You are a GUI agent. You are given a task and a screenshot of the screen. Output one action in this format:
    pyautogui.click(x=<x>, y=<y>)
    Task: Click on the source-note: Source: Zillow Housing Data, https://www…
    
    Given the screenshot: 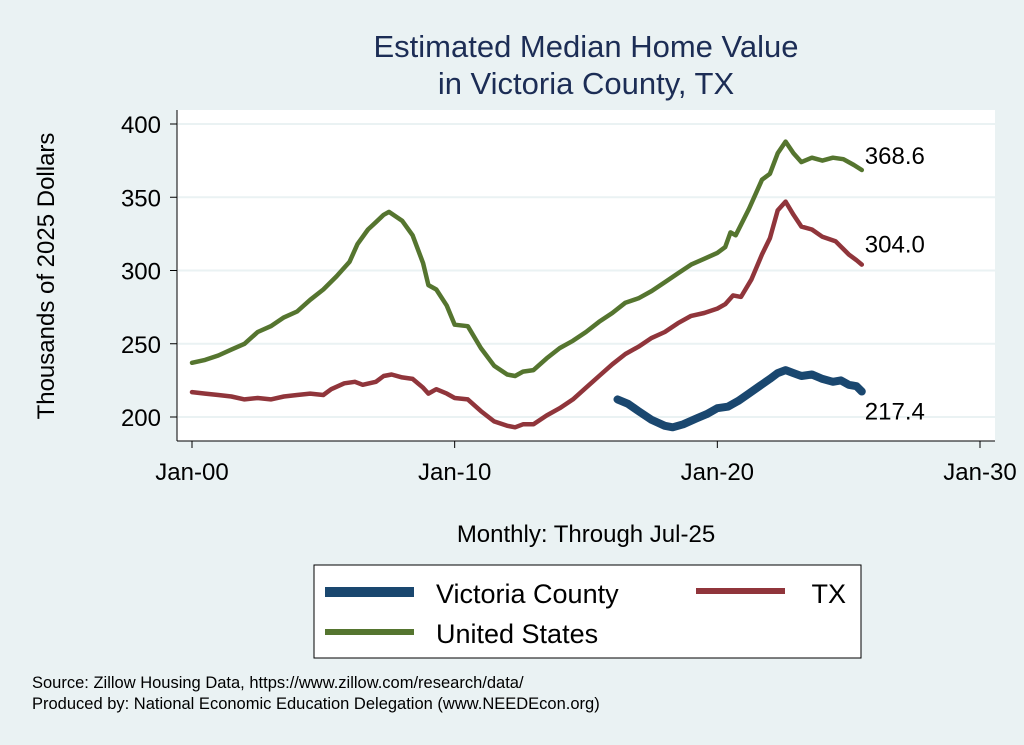 What is the action you would take?
    pyautogui.click(x=278, y=683)
    